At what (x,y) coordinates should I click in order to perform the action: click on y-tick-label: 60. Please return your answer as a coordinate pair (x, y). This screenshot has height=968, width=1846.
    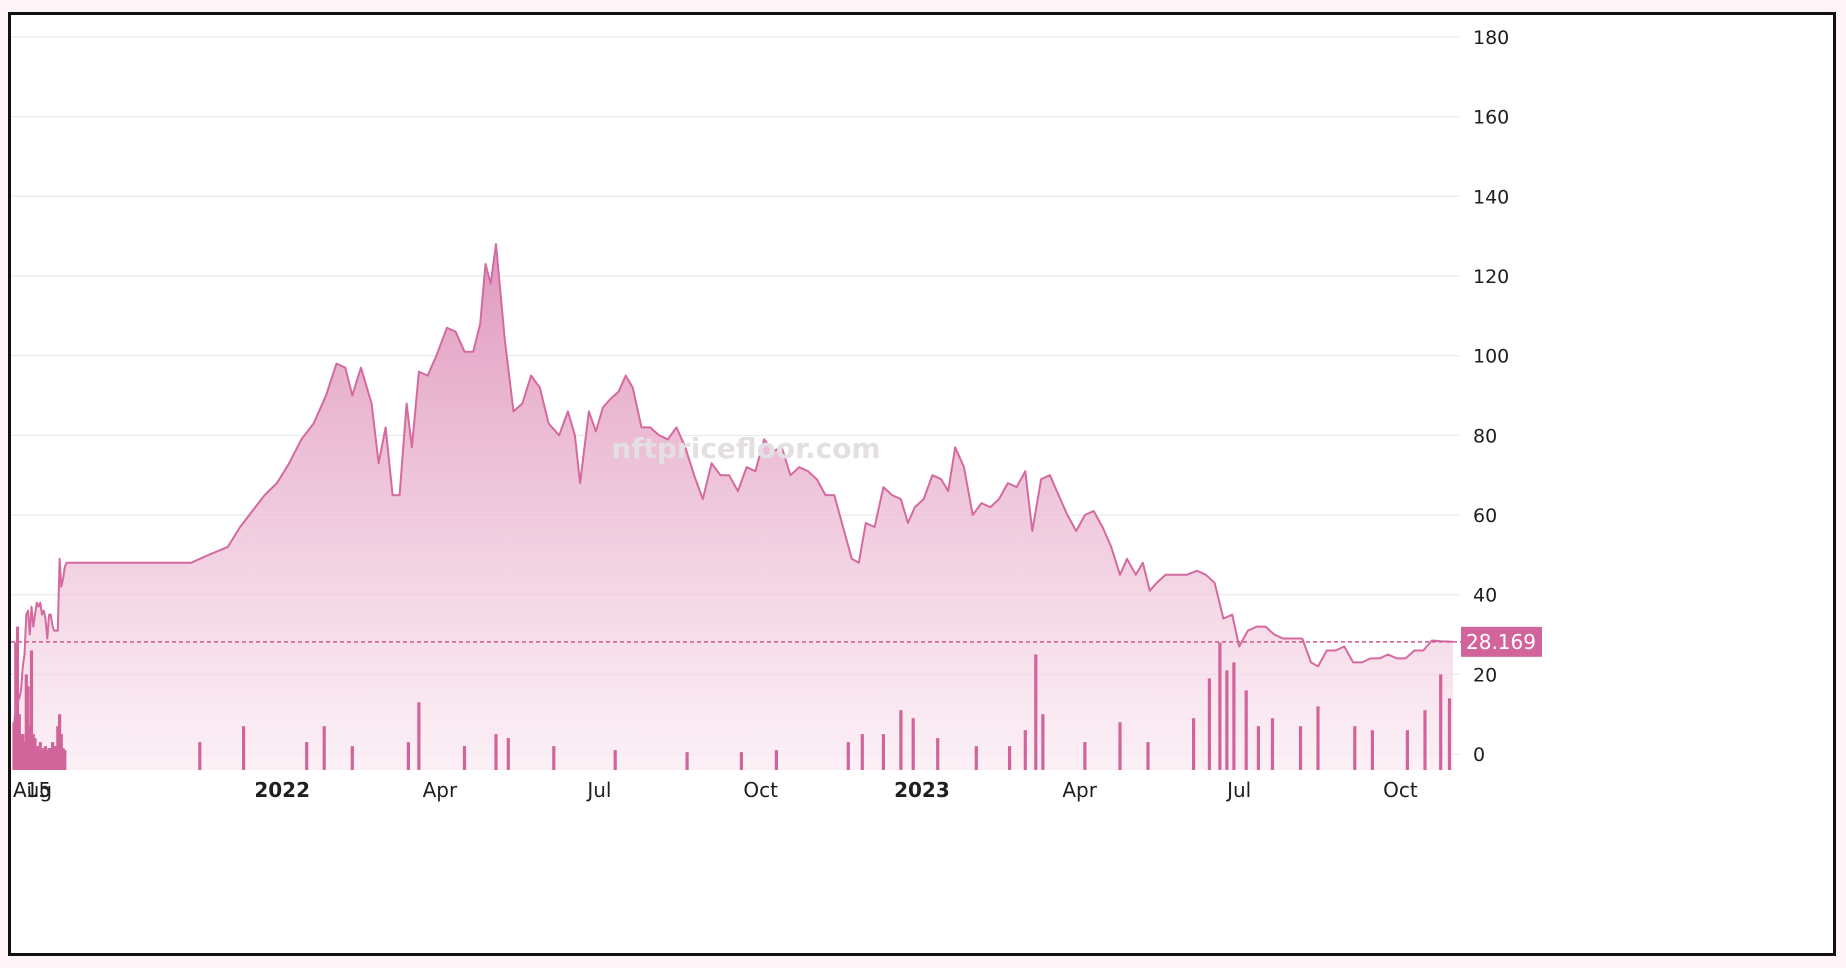
    Looking at the image, I should click on (1485, 516).